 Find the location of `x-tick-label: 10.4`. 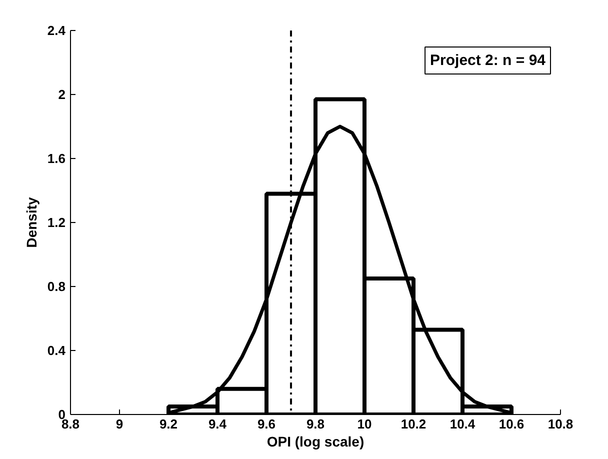

x-tick-label: 10.4 is located at coordinates (463, 424).